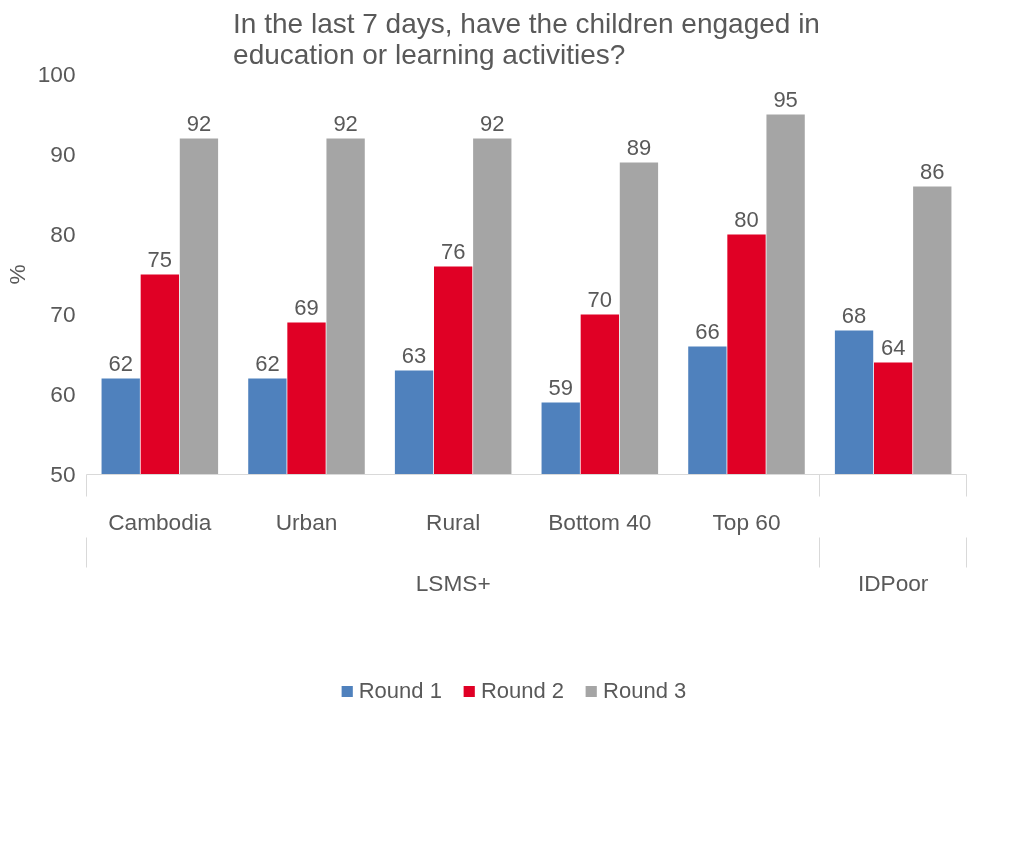  I want to click on chart-title: In the last 7 days, have the children engaged in education or learning activities?, so click(526, 38).